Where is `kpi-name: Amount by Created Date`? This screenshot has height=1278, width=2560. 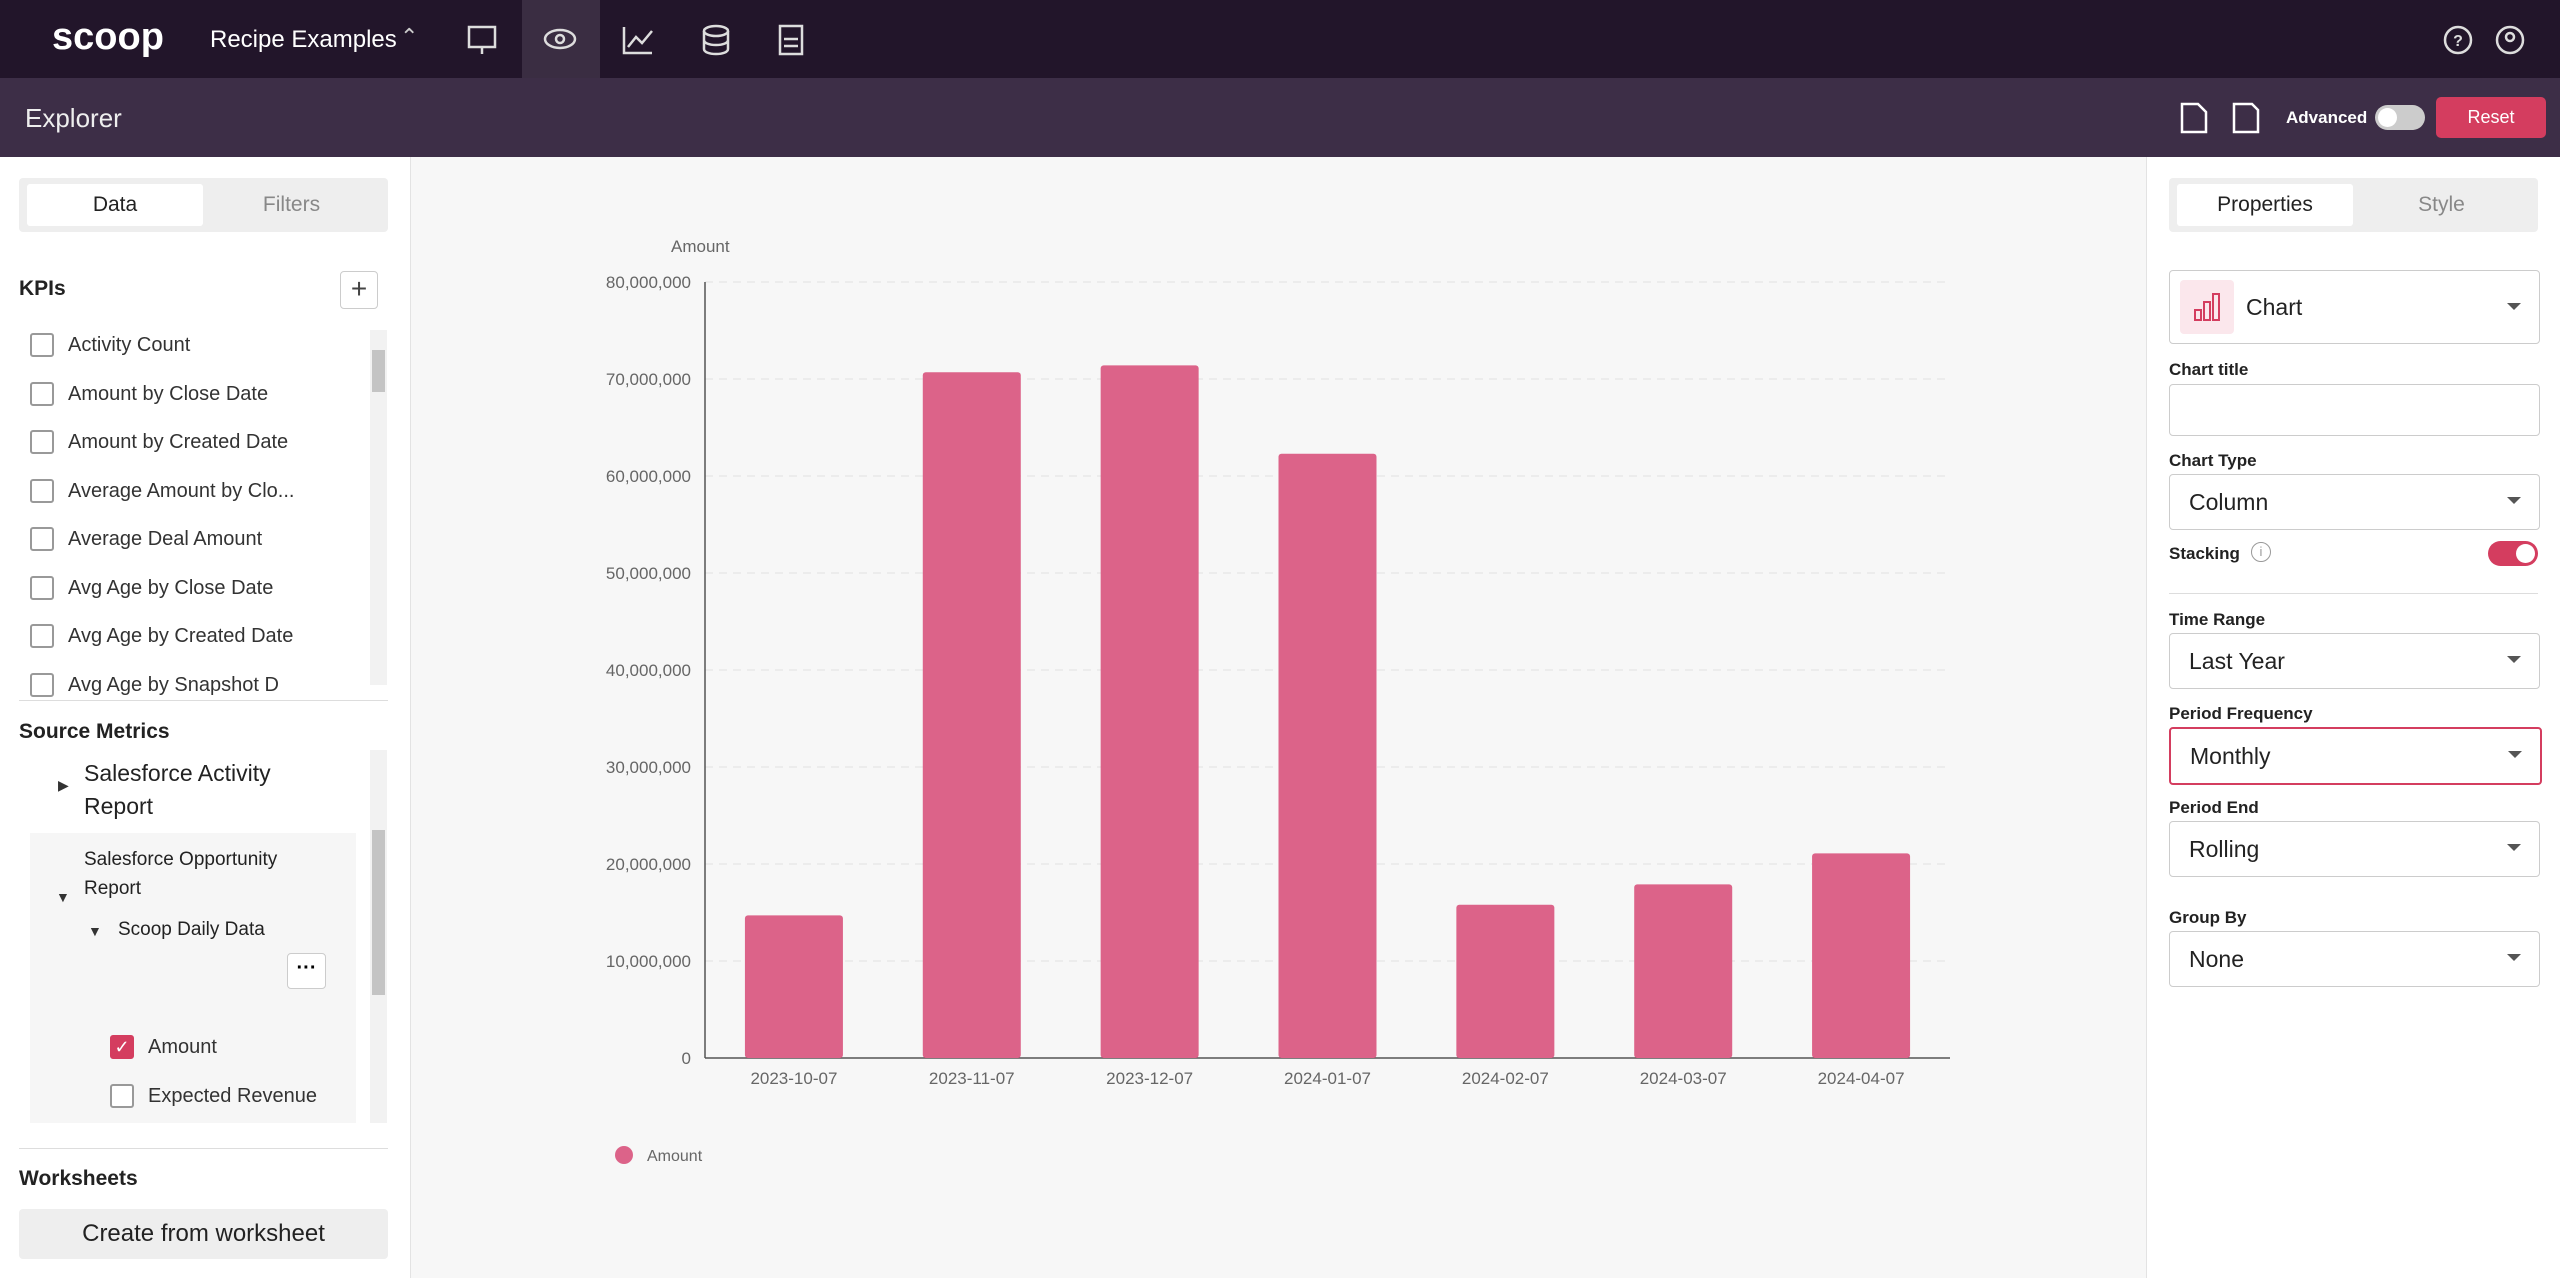 kpi-name: Amount by Created Date is located at coordinates (178, 442).